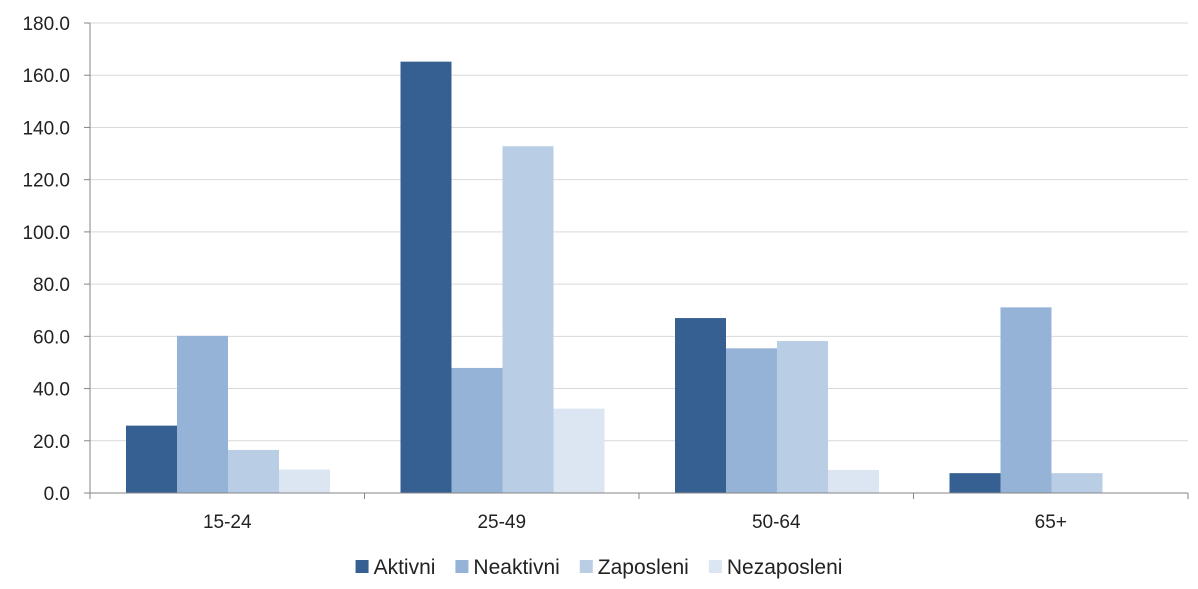  Describe the element at coordinates (57, 494) in the screenshot. I see `y-tick-label: 0.0` at that location.